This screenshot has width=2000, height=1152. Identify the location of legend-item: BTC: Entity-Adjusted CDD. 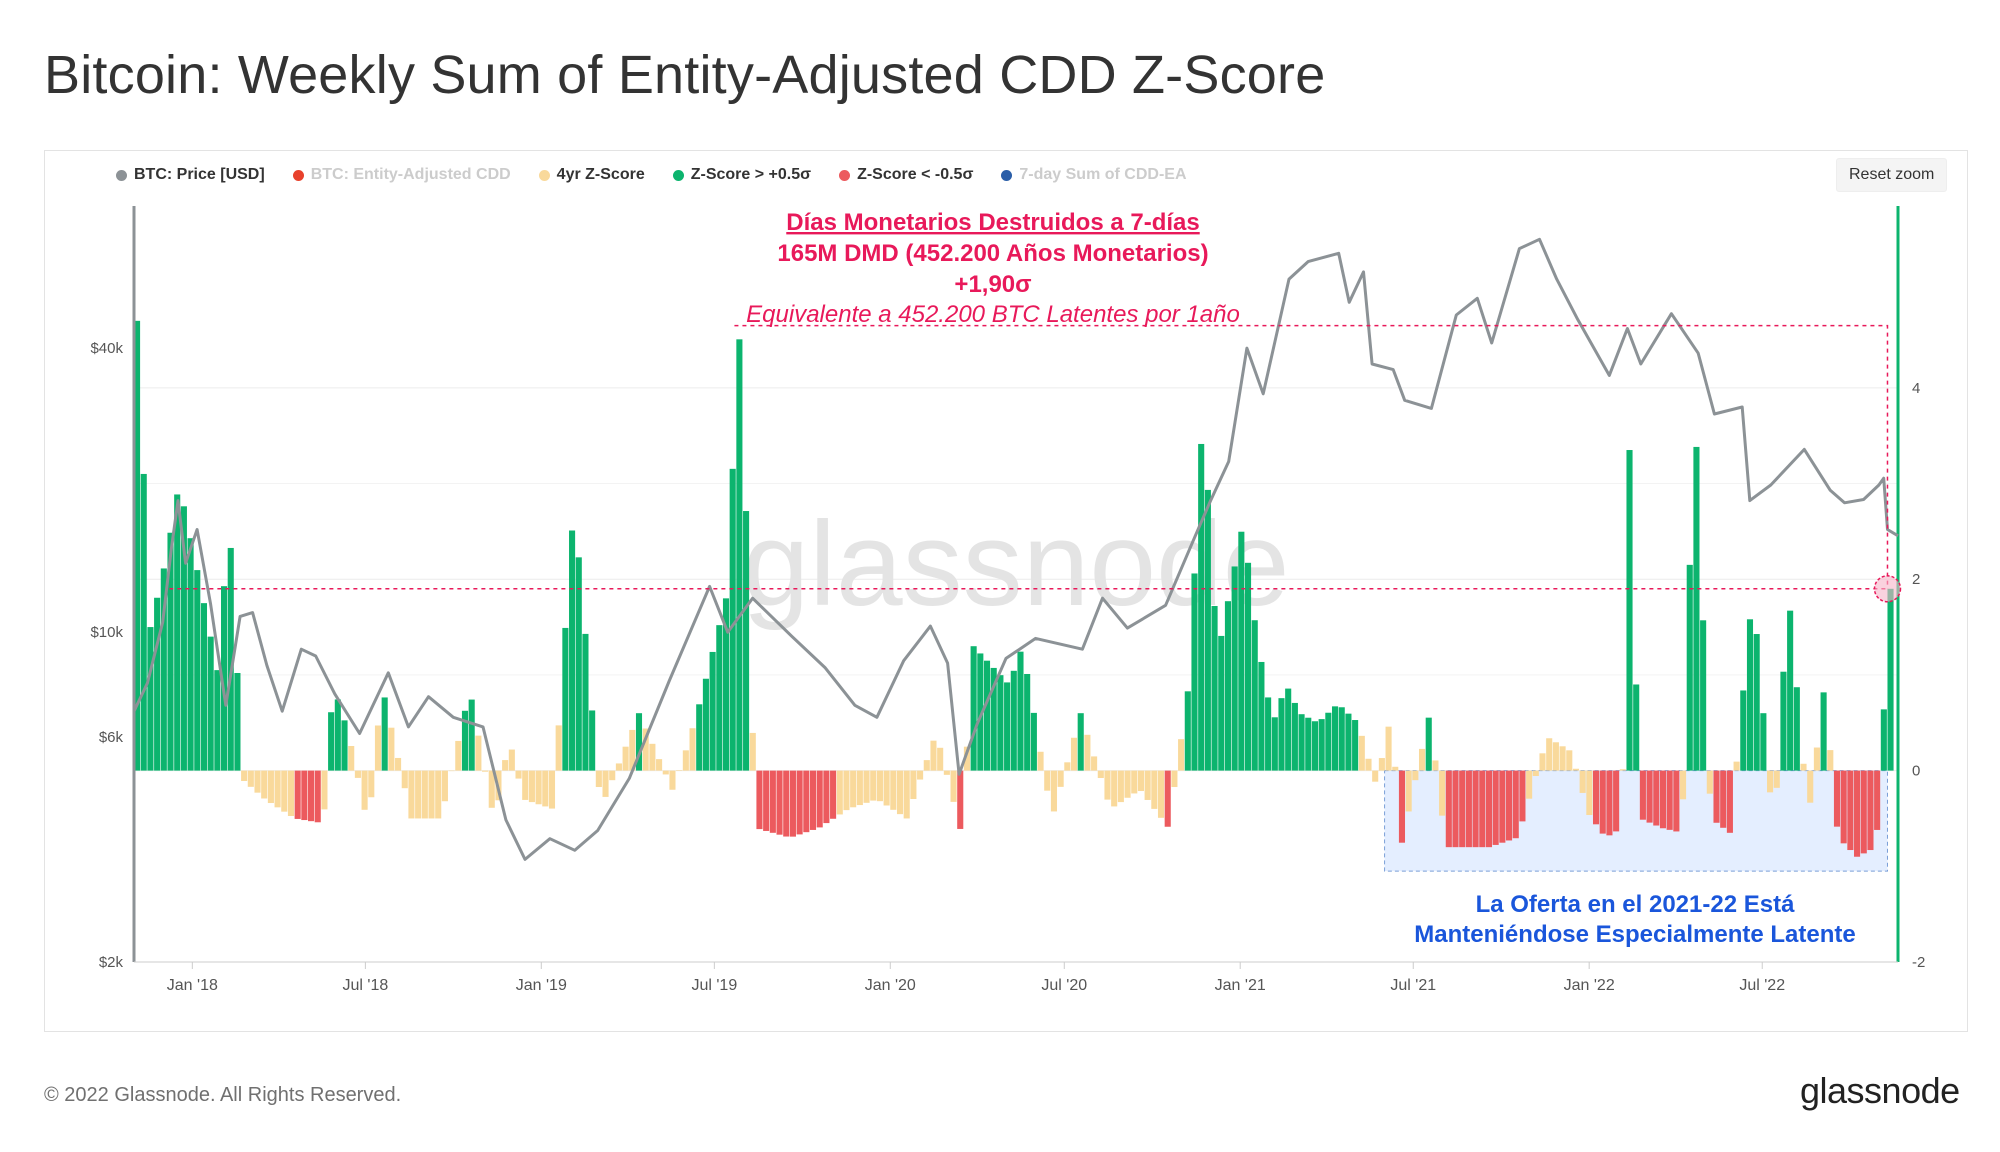
(401, 175).